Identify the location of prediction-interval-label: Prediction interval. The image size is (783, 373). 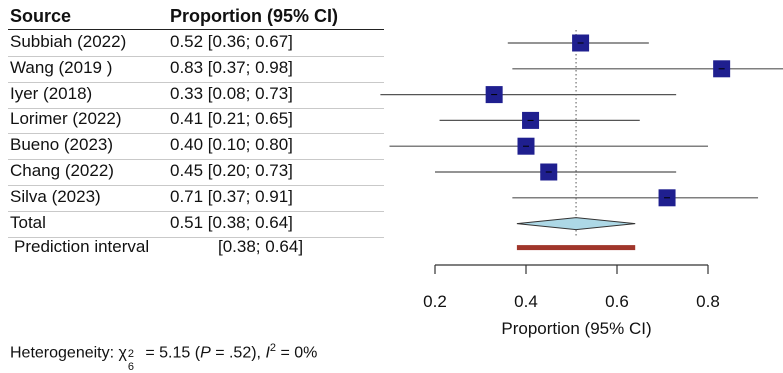
(82, 246).